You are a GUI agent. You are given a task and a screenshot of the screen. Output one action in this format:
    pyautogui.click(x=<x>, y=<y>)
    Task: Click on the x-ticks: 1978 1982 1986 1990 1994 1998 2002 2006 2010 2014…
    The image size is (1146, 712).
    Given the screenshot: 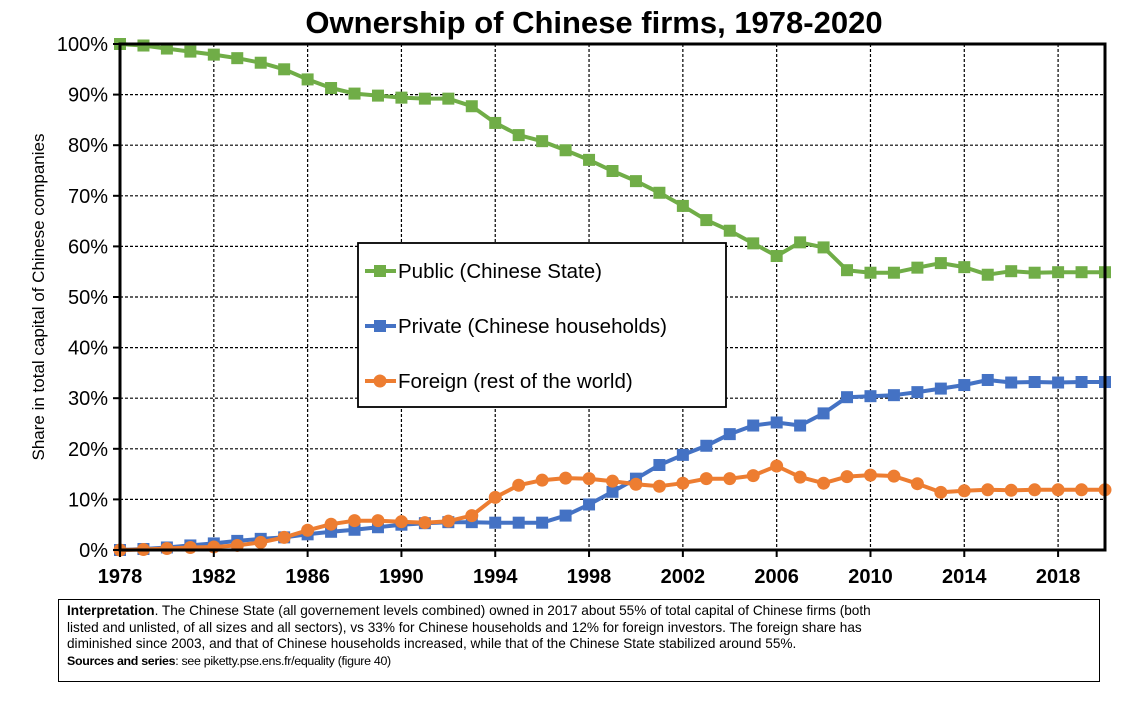 What is the action you would take?
    pyautogui.click(x=589, y=569)
    